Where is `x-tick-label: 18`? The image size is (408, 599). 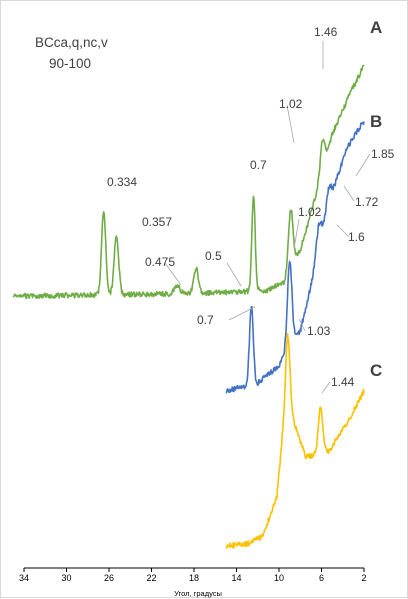 x-tick-label: 18 is located at coordinates (194, 578).